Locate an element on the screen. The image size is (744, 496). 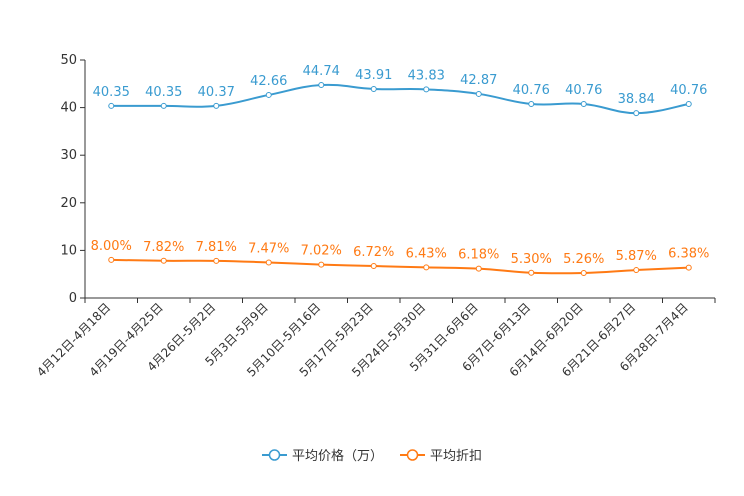
legend: 平均价格（万） 平均折扣 is located at coordinates (372, 456).